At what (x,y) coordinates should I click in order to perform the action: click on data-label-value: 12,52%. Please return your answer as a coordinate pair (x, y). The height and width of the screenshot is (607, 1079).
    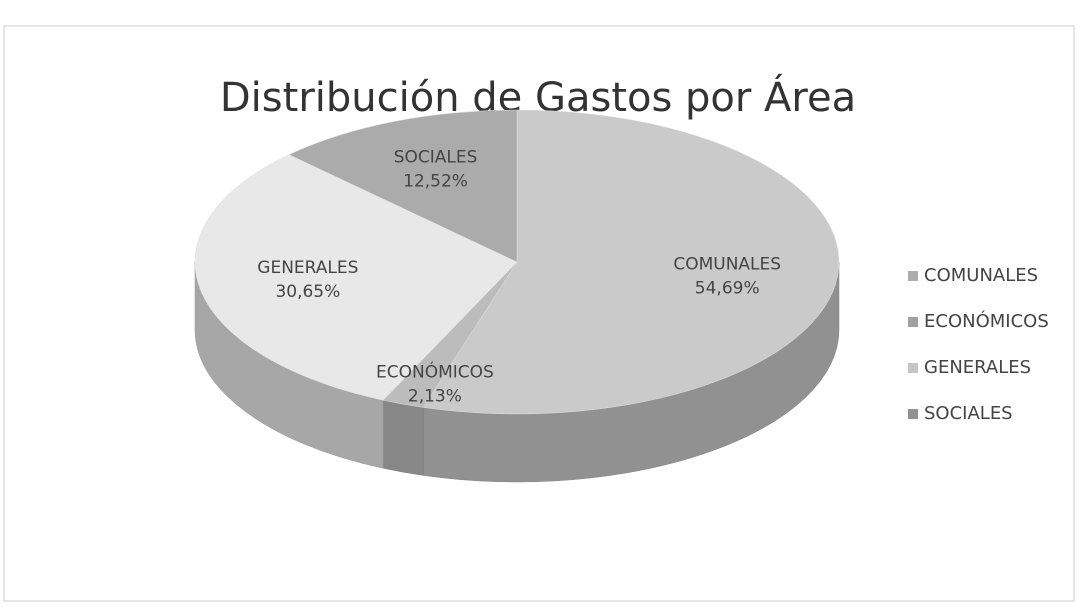
    Looking at the image, I should click on (435, 181).